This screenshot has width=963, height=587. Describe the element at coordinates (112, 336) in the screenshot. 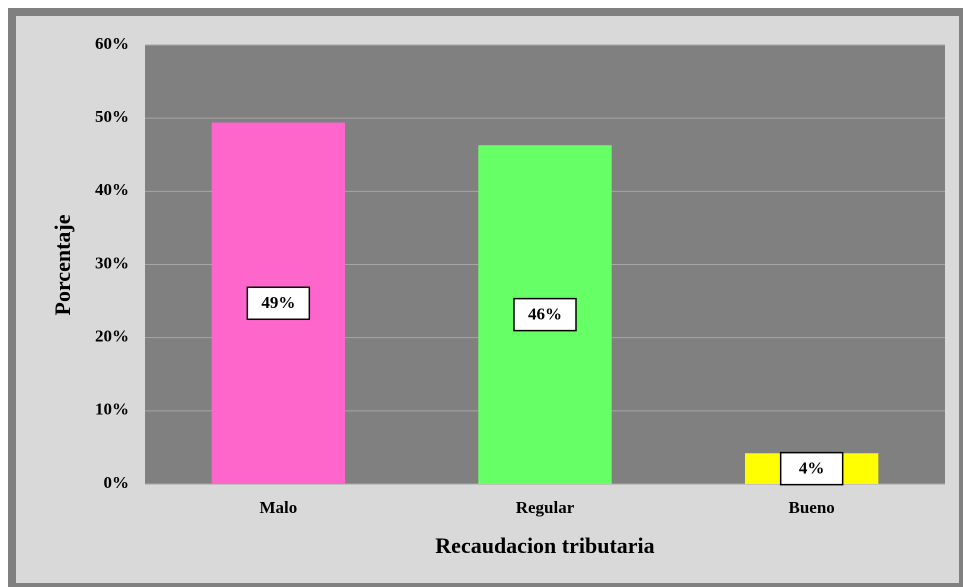

I see `y-tick-label: 20%` at that location.